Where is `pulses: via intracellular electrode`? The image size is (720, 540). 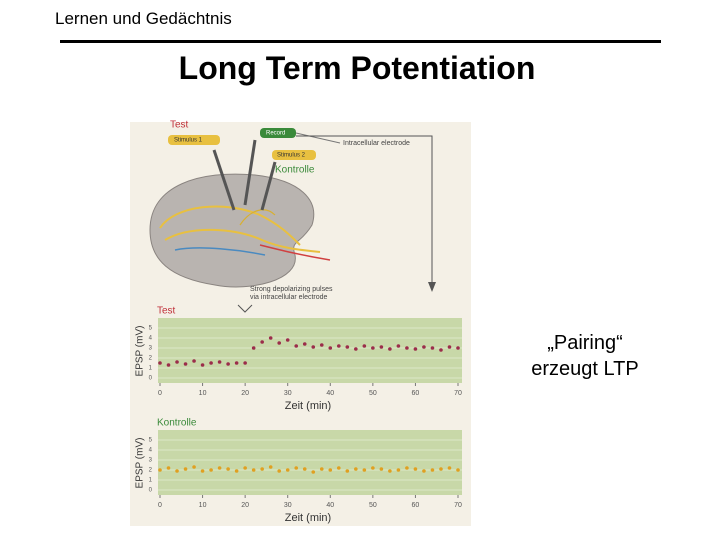
pulses: via intracellular electrode is located at coordinates (289, 297).